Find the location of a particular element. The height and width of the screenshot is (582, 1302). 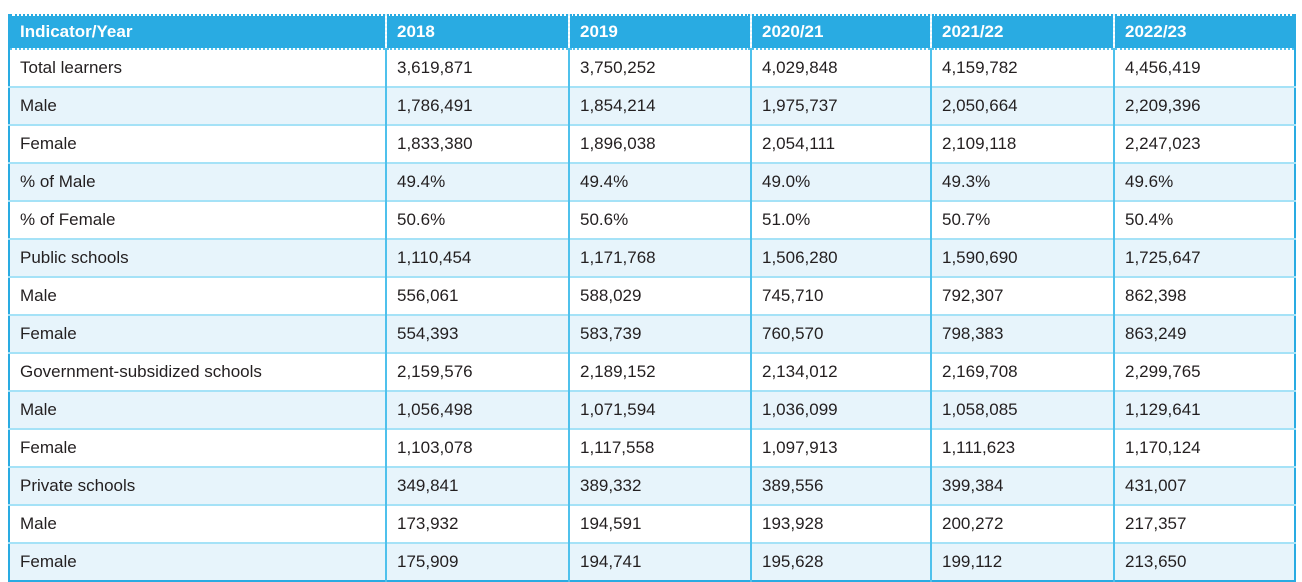

value-cell: 389,332 is located at coordinates (659, 485).